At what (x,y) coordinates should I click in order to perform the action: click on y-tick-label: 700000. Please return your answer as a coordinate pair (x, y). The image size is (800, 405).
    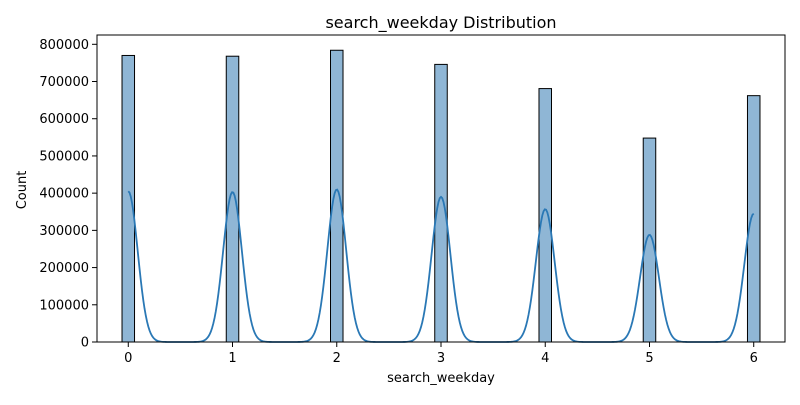
    Looking at the image, I should click on (64, 82).